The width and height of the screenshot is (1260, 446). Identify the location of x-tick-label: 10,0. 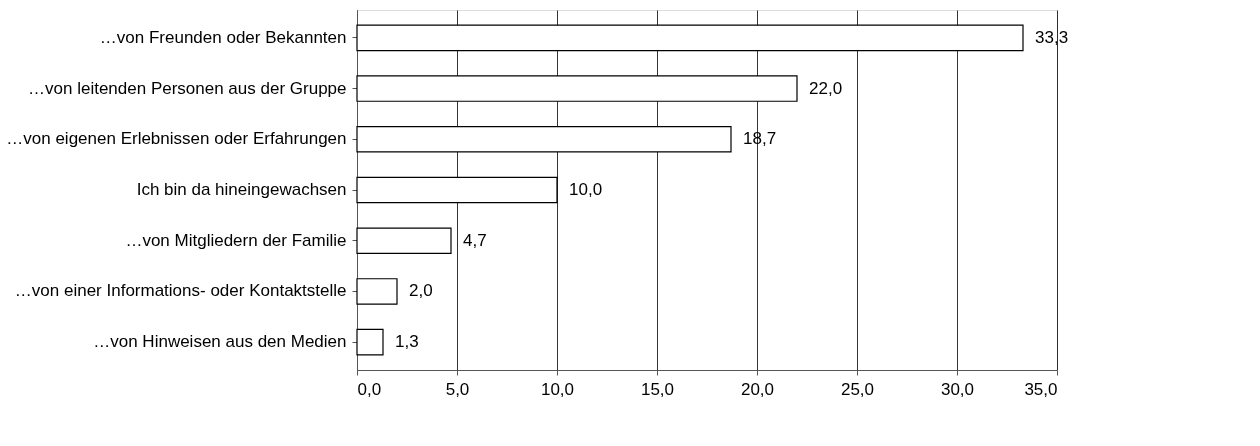
(557, 389).